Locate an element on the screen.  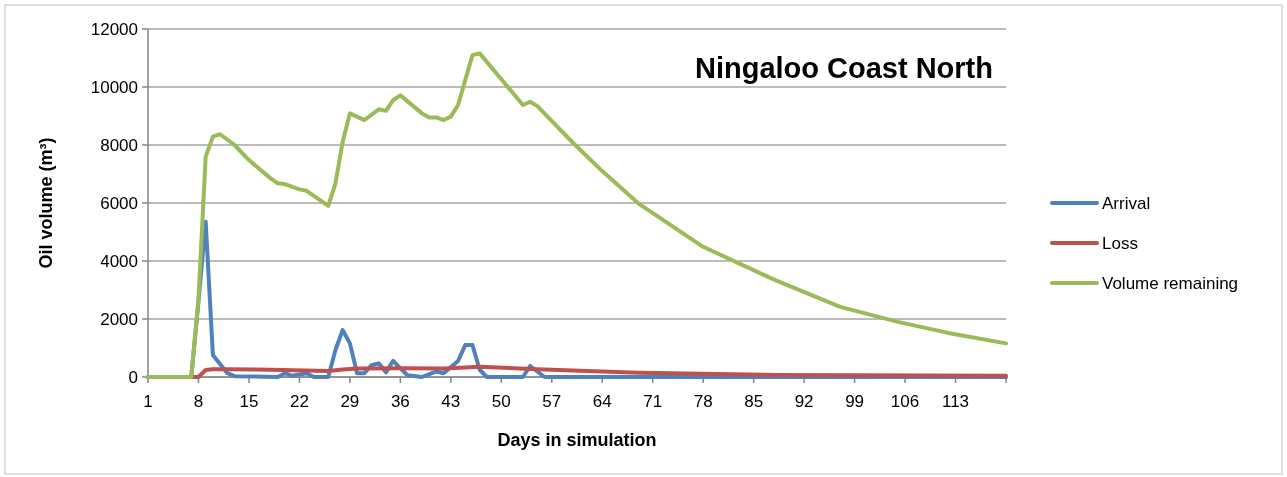
x-tick-label: 29 is located at coordinates (350, 401).